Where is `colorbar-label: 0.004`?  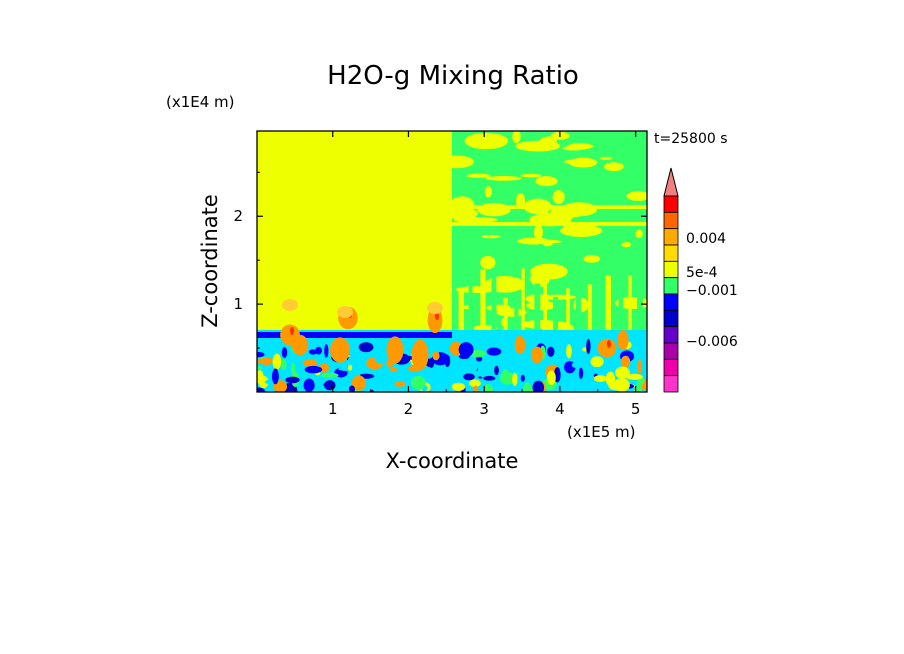 colorbar-label: 0.004 is located at coordinates (706, 239).